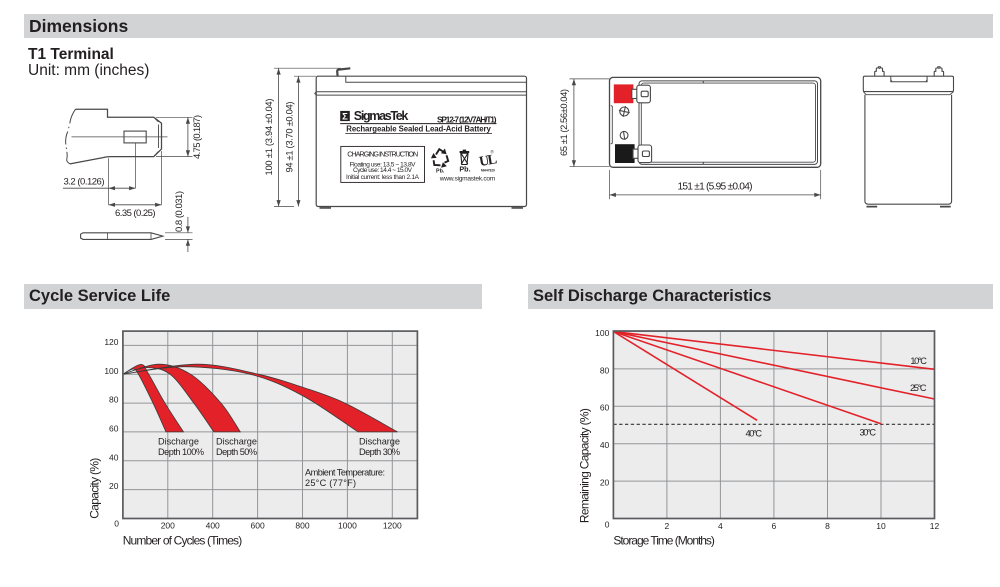  Describe the element at coordinates (383, 170) in the screenshot. I see `svg-text: Cycle use: 14.4 ~ 15.0V` at that location.